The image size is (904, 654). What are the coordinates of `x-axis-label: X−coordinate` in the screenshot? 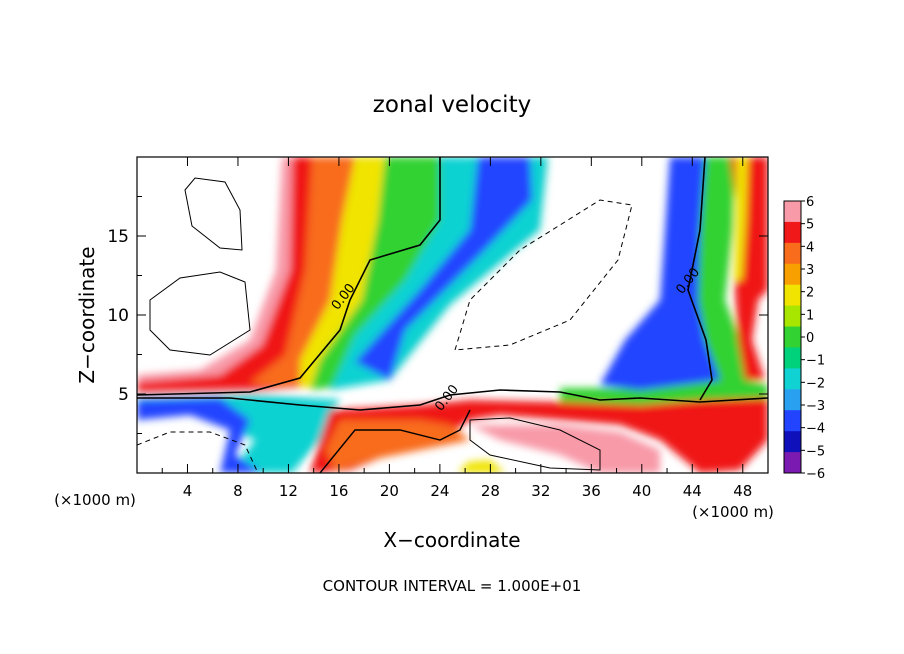 It's located at (451, 540).